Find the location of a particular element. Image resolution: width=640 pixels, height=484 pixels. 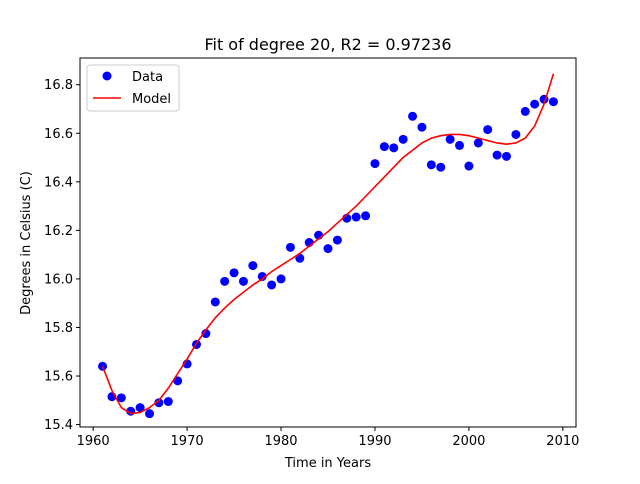

y-tick-label: 16.6 is located at coordinates (58, 134).